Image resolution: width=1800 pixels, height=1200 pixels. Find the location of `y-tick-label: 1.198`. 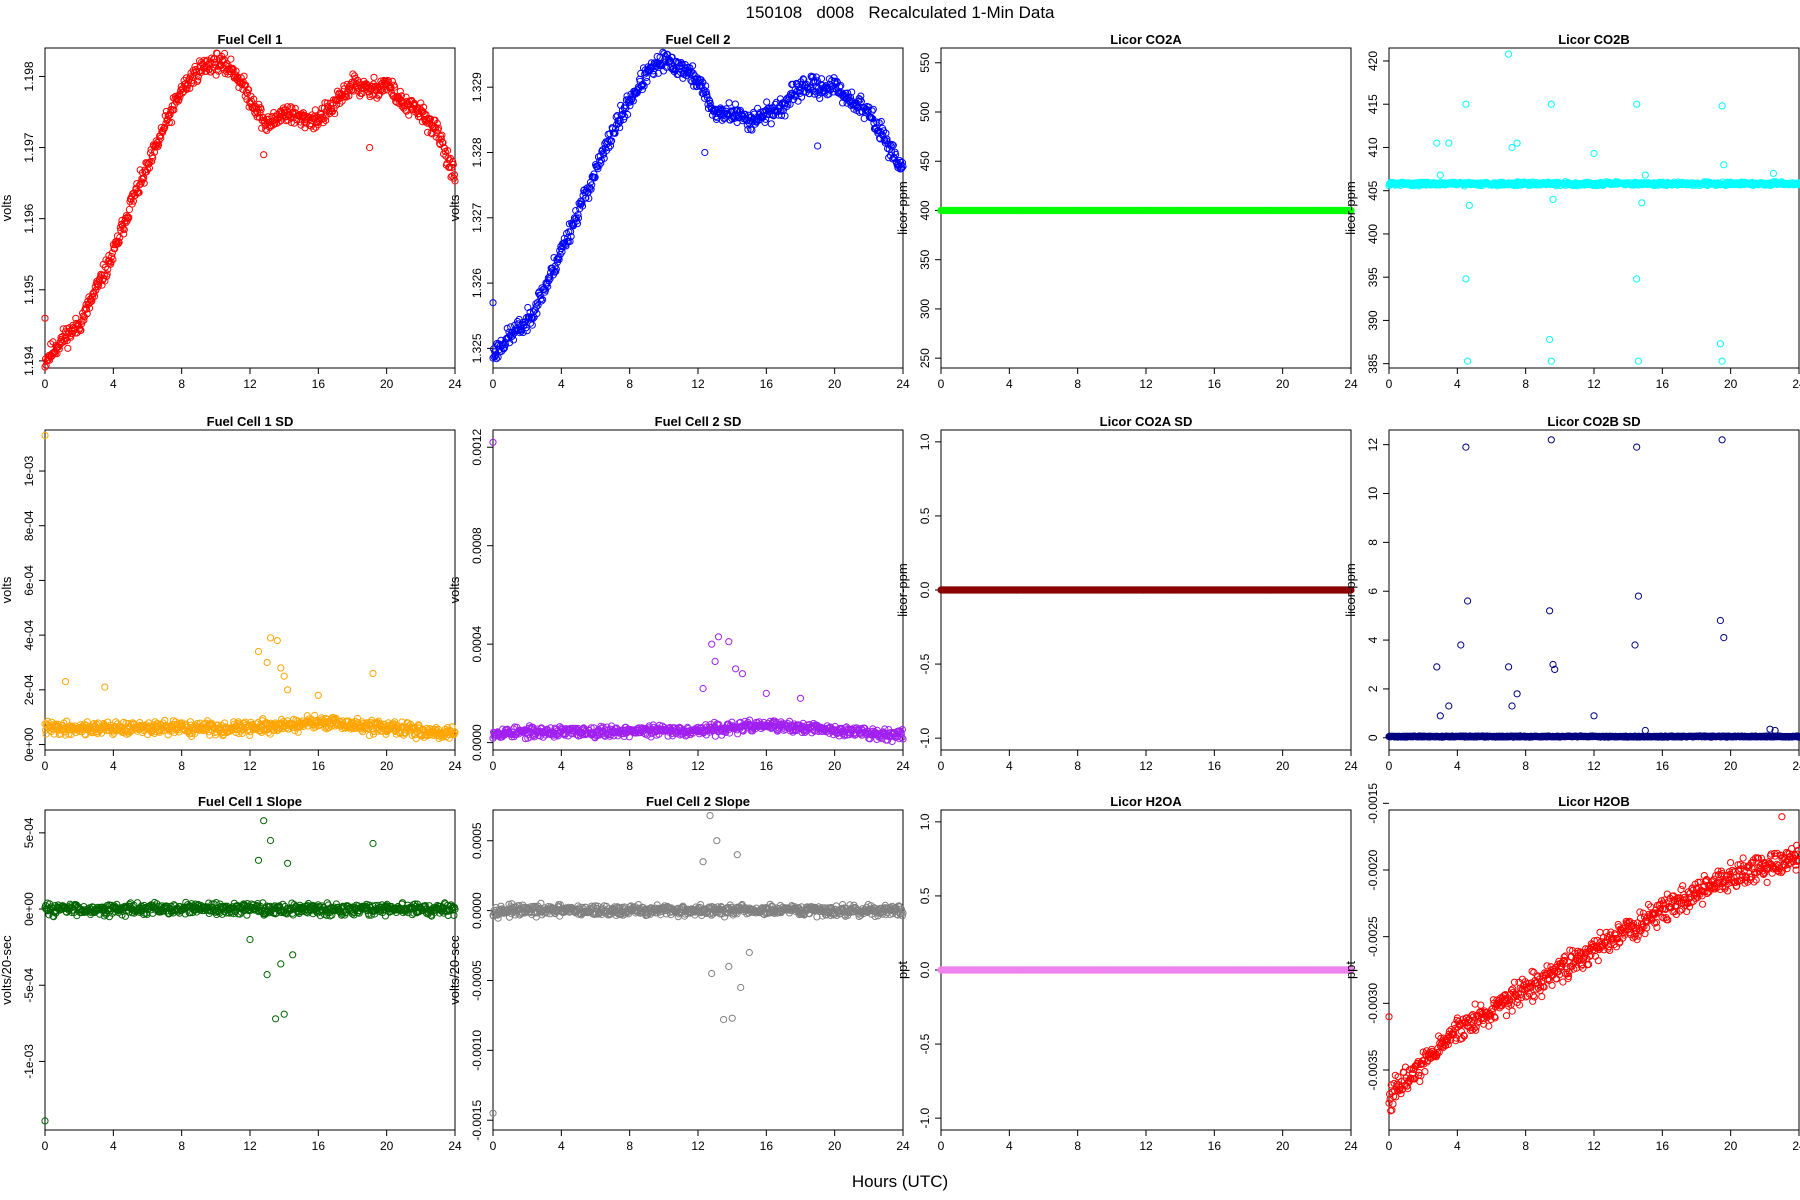

y-tick-label: 1.198 is located at coordinates (29, 76).